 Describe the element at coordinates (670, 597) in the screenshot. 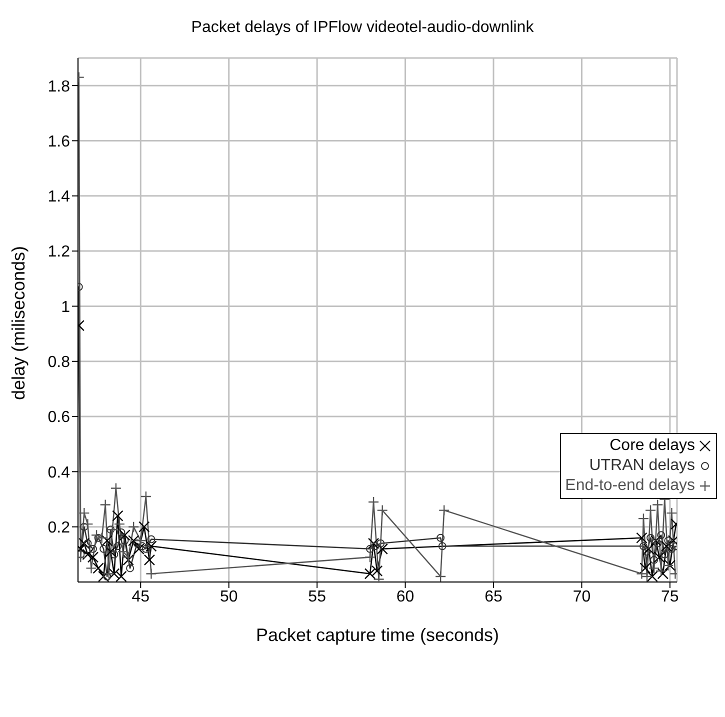

I see `x-tick-label: 75` at that location.